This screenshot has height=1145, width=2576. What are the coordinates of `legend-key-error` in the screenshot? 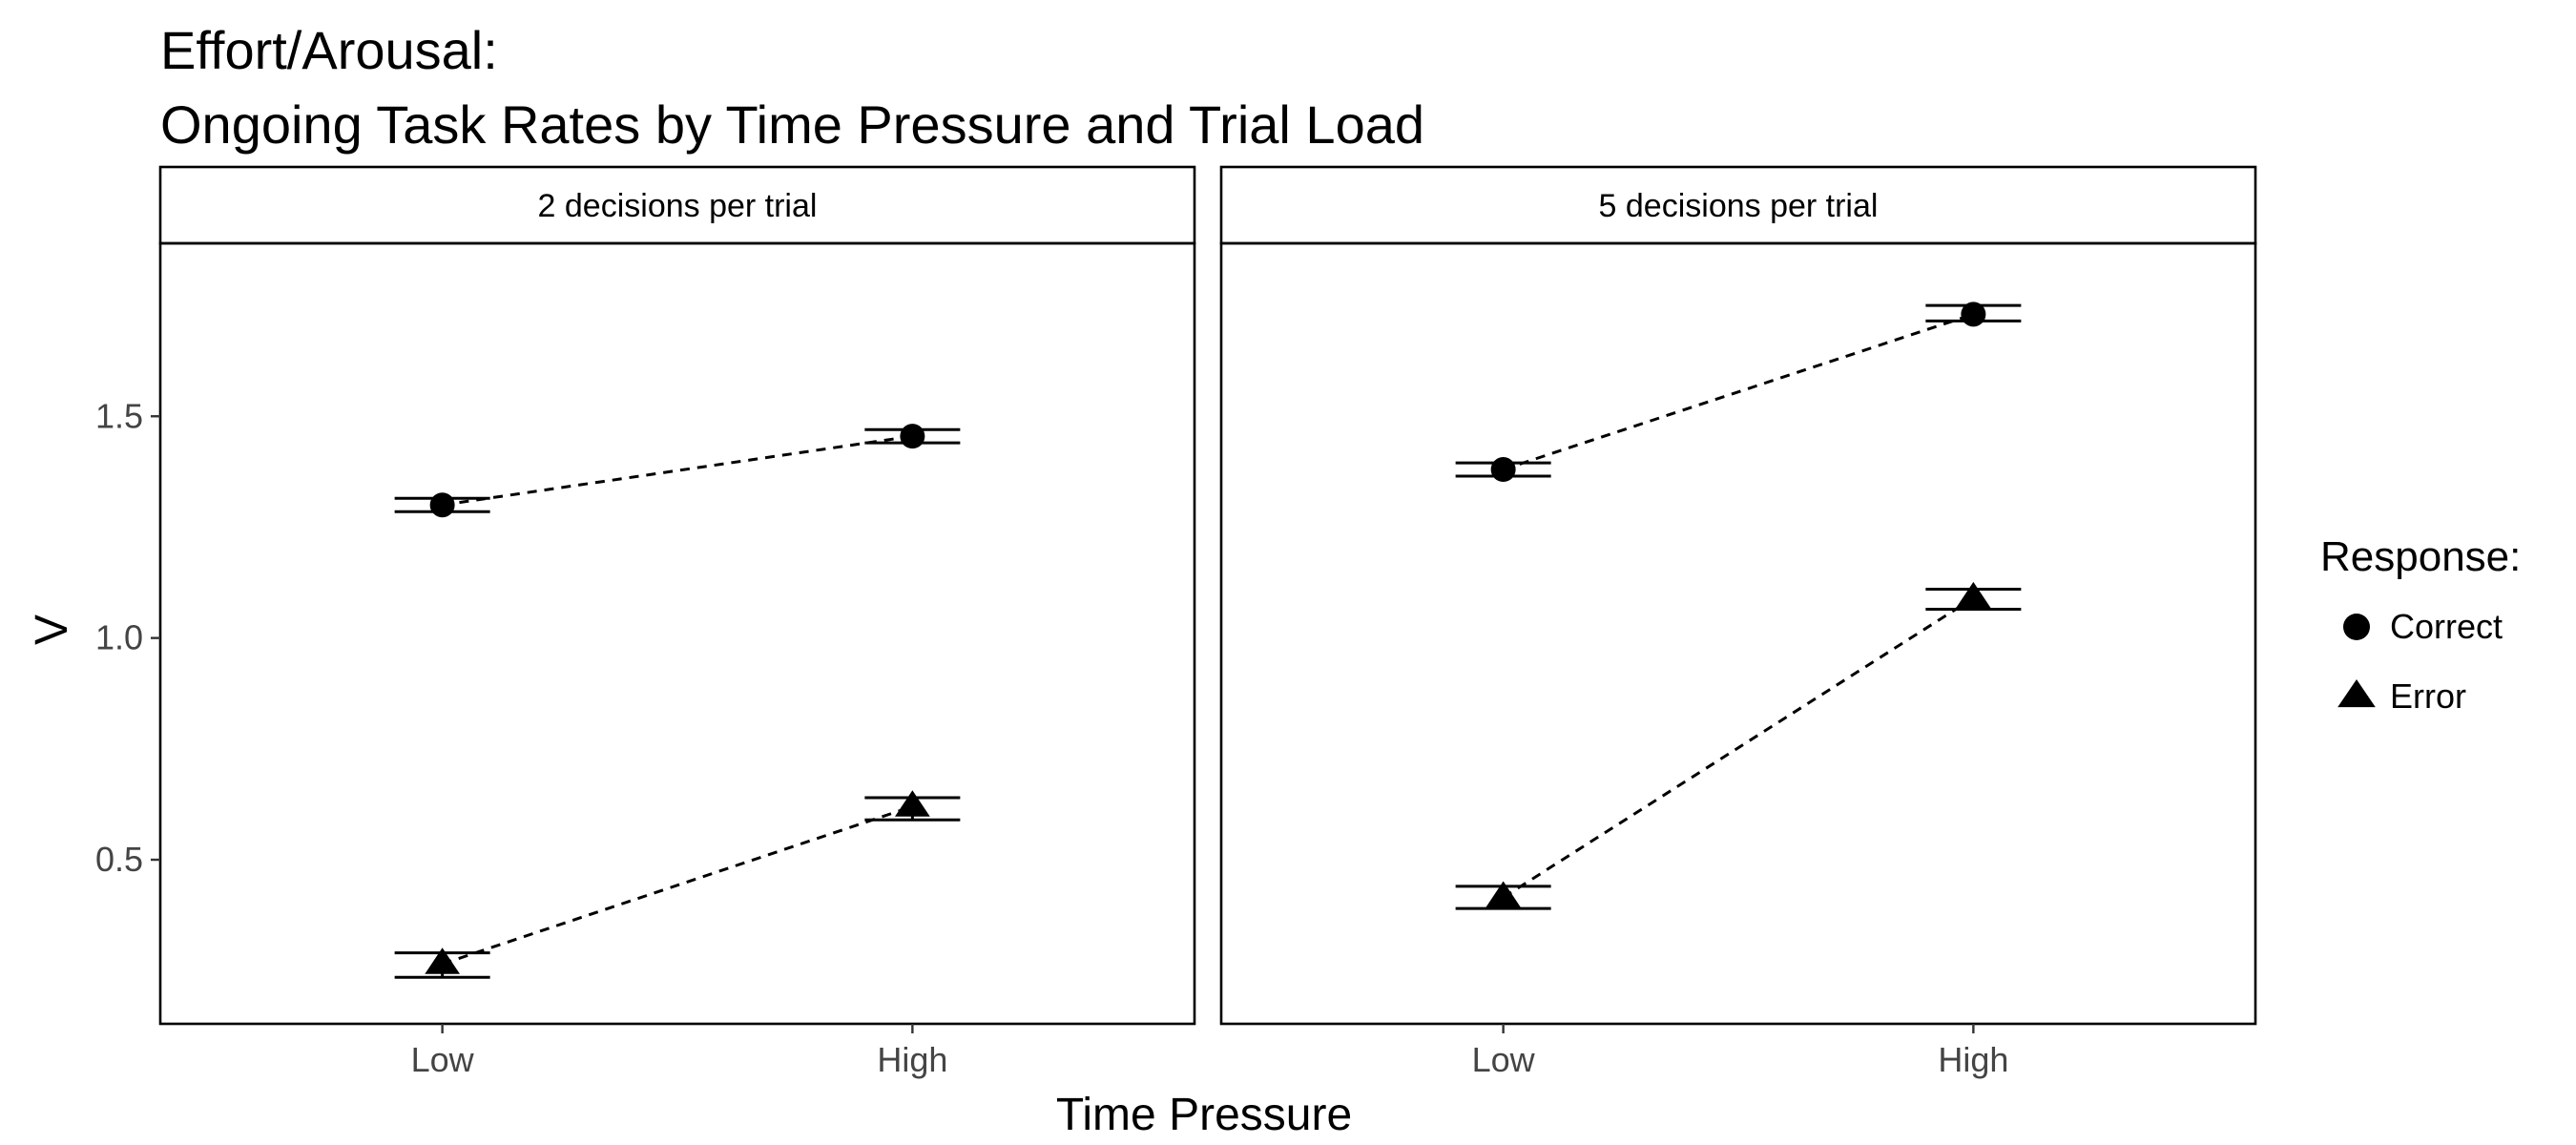 It's located at (2356, 693).